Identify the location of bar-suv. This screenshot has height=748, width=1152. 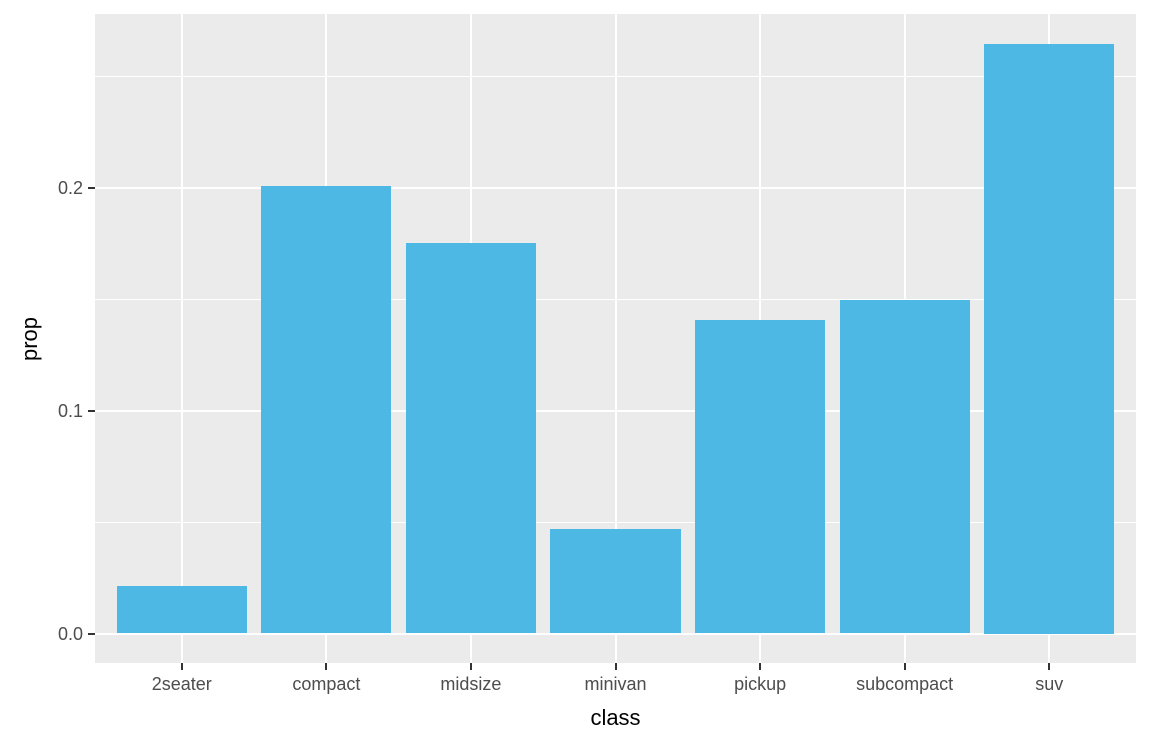
(1049, 338).